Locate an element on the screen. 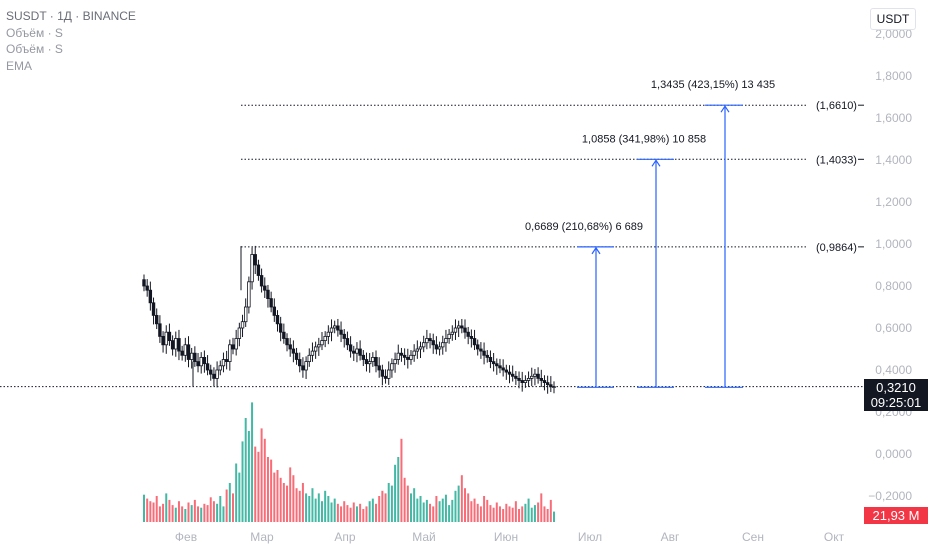  volume-indicator-2: Объём · S is located at coordinates (34, 49).